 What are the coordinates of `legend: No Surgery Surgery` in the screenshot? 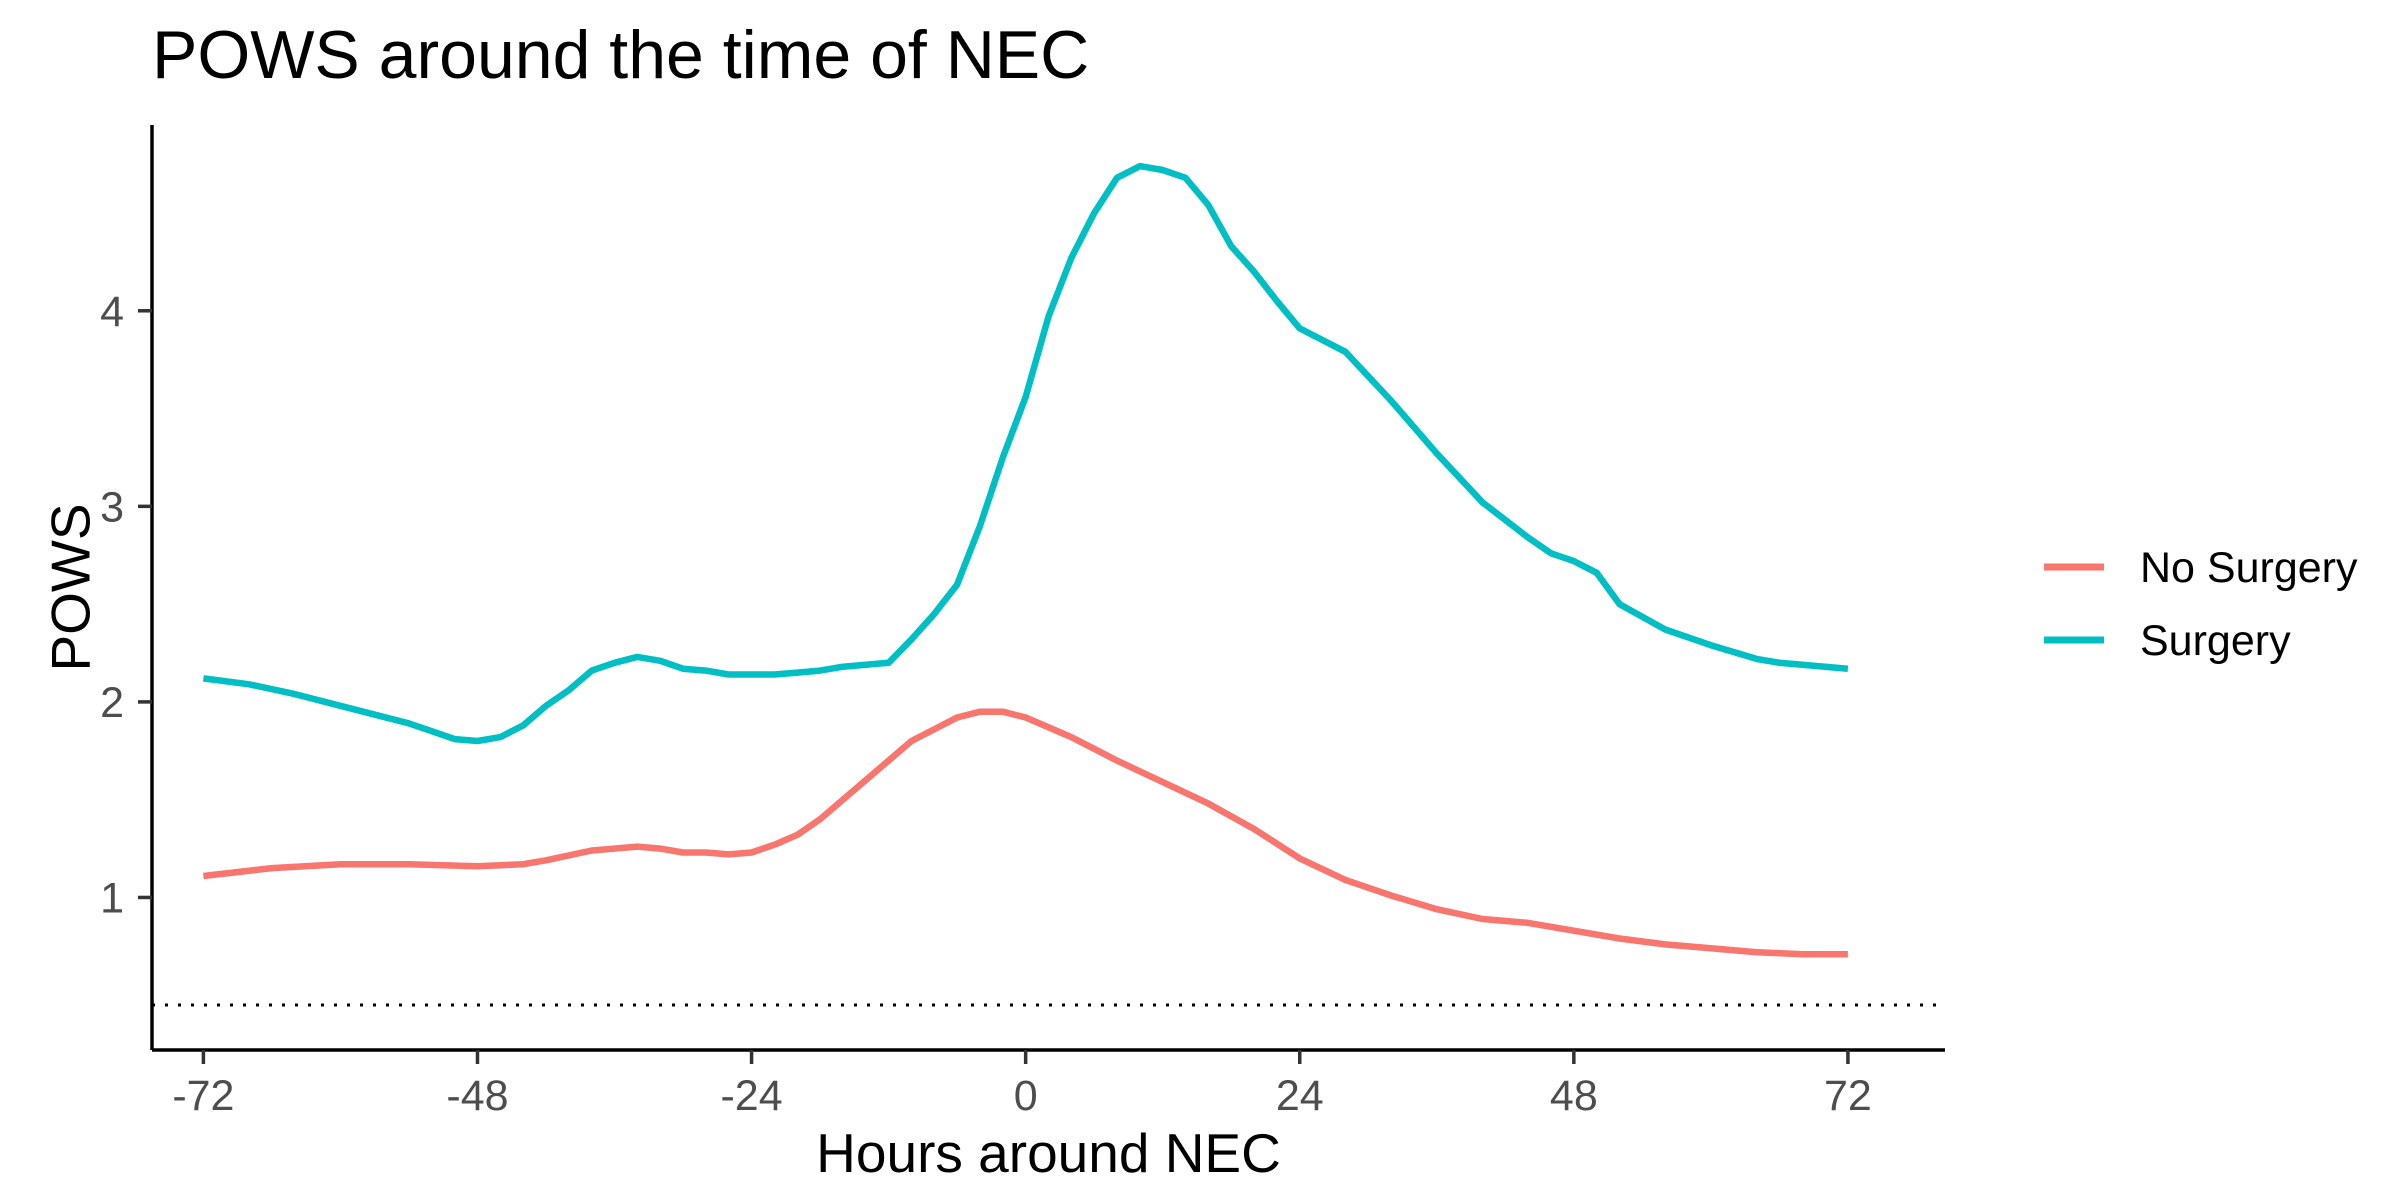 It's located at (2201, 604).